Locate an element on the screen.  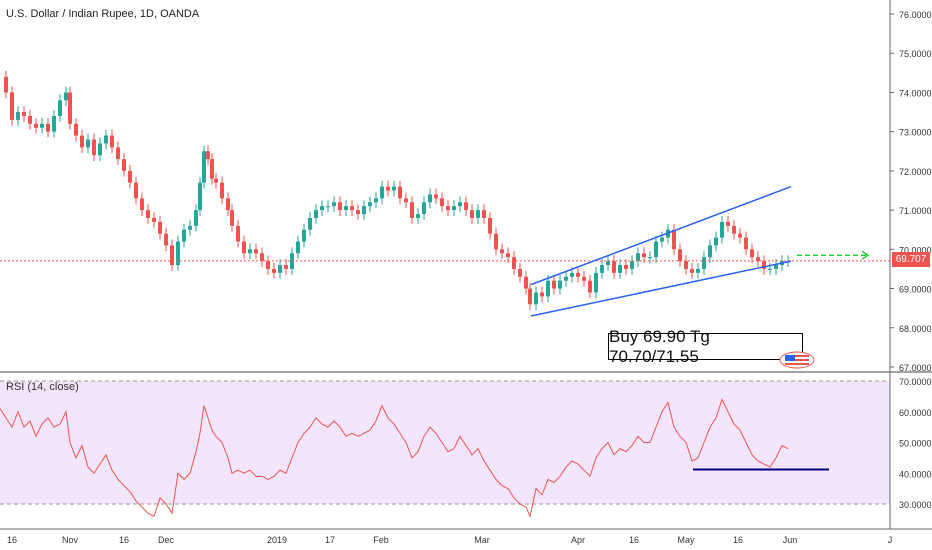
rsi-label: RSI (14, close) is located at coordinates (42, 387).